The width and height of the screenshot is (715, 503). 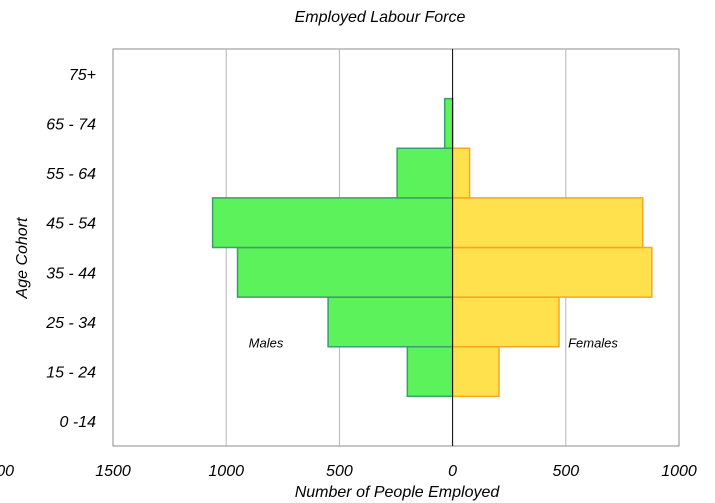 I want to click on chart-title: Employed Labour Force, so click(x=380, y=17).